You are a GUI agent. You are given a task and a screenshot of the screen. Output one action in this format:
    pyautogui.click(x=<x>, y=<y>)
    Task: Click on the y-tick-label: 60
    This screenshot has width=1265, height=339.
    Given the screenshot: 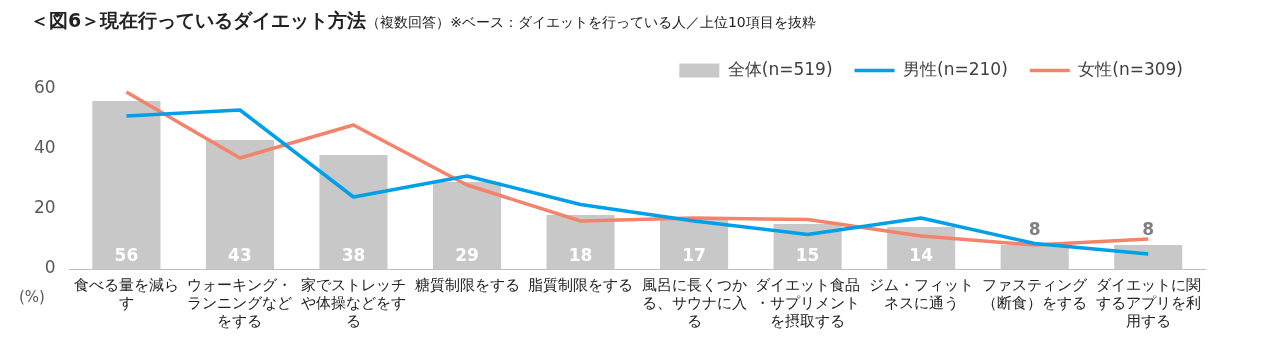 What is the action you would take?
    pyautogui.click(x=44, y=87)
    